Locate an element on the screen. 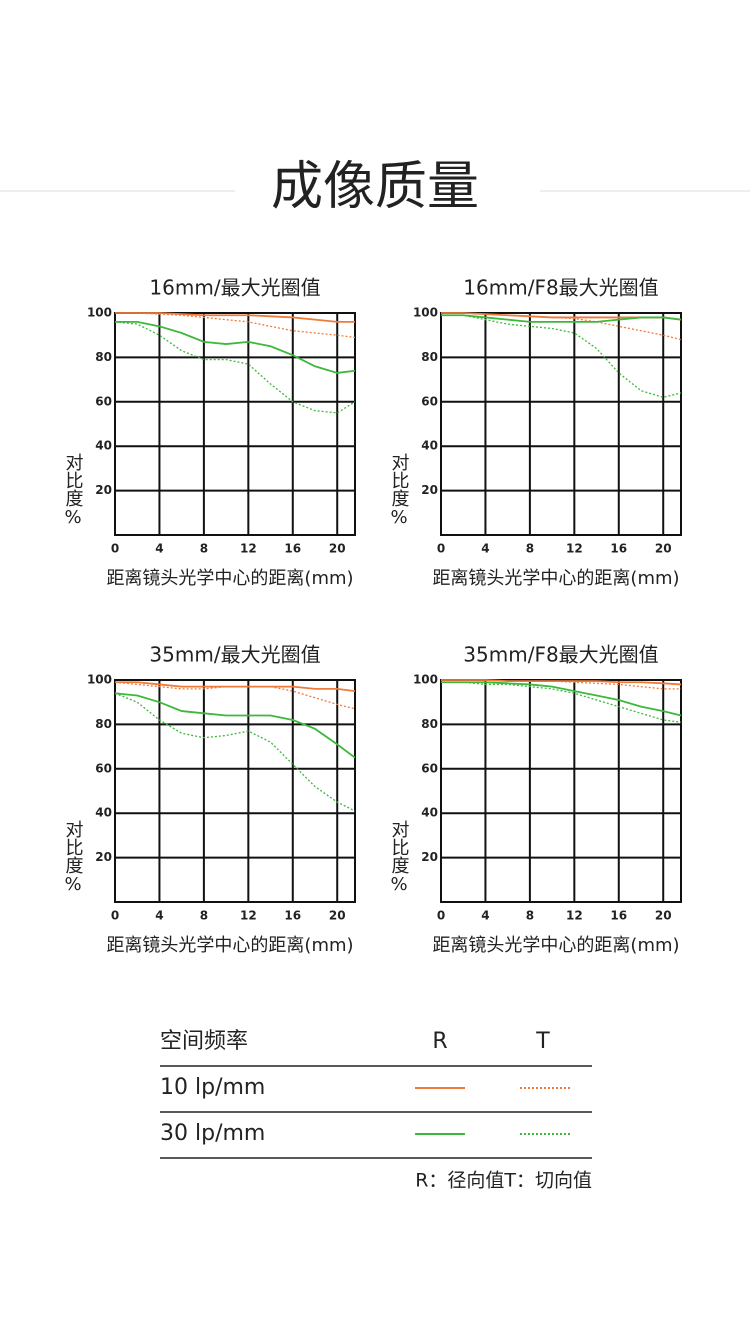 The image size is (750, 1333). chart-title: 16mm/最大光圈值 is located at coordinates (234, 288).